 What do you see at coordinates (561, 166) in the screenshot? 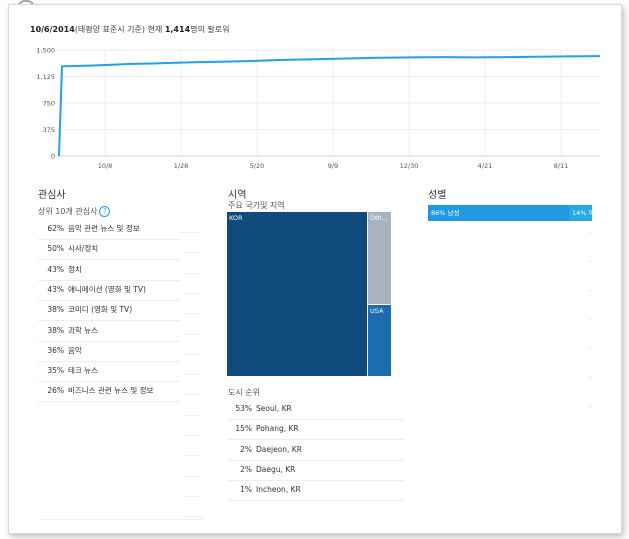
I see `x-tick-label: 8/11` at bounding box center [561, 166].